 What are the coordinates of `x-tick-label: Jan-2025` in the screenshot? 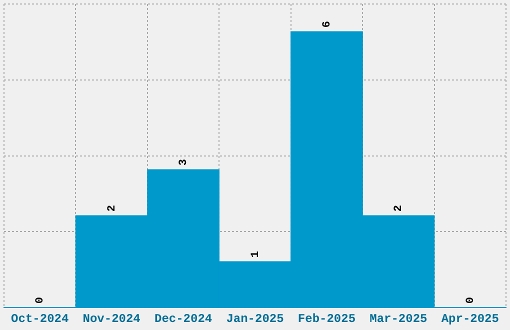 It's located at (255, 319).